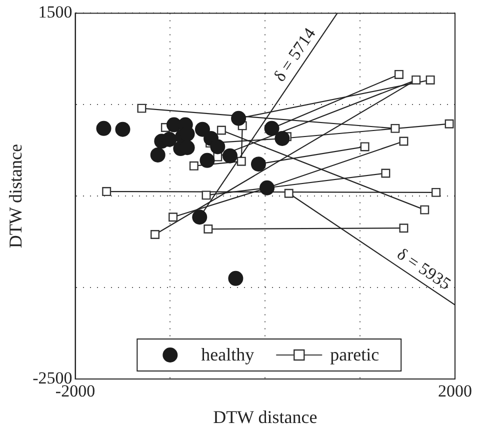 Image resolution: width=477 pixels, height=433 pixels. I want to click on annotation: δ = 5935, so click(424, 269).